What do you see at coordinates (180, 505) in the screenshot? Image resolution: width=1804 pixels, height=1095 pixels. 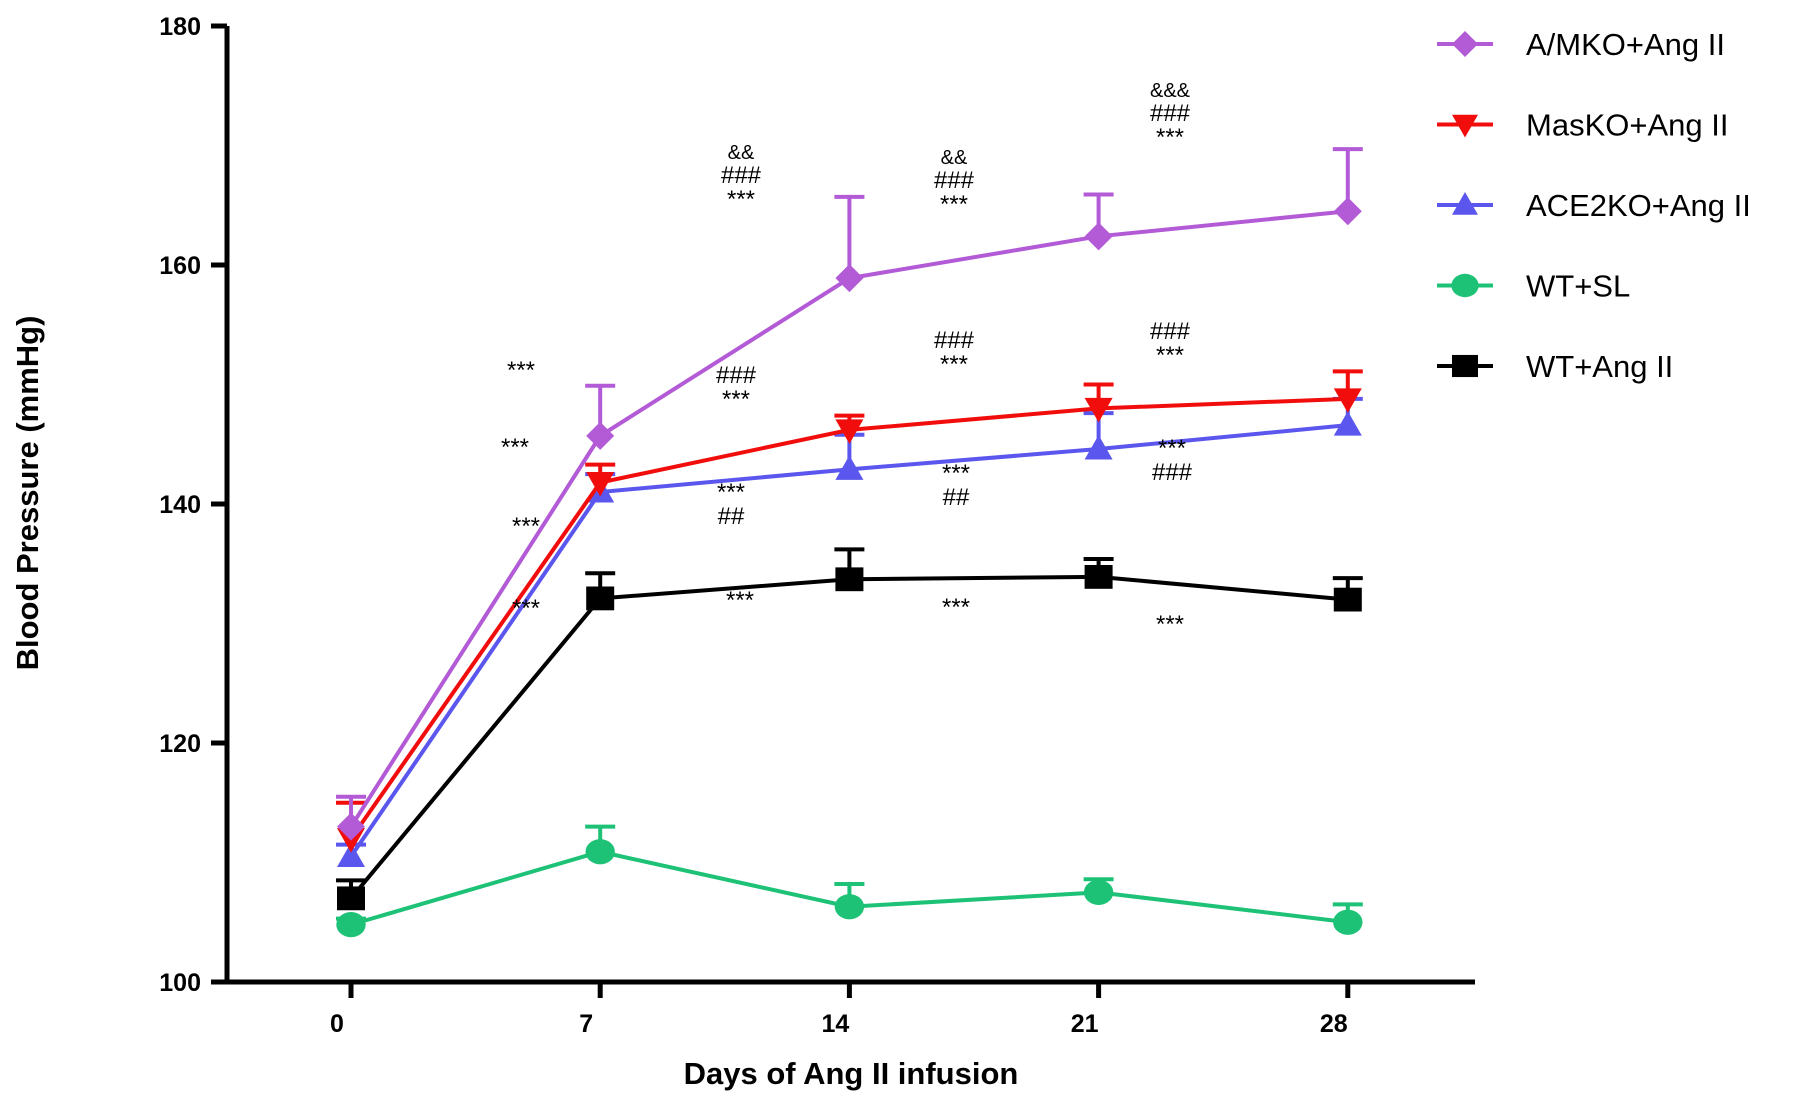 I see `y-tick-label: 140` at bounding box center [180, 505].